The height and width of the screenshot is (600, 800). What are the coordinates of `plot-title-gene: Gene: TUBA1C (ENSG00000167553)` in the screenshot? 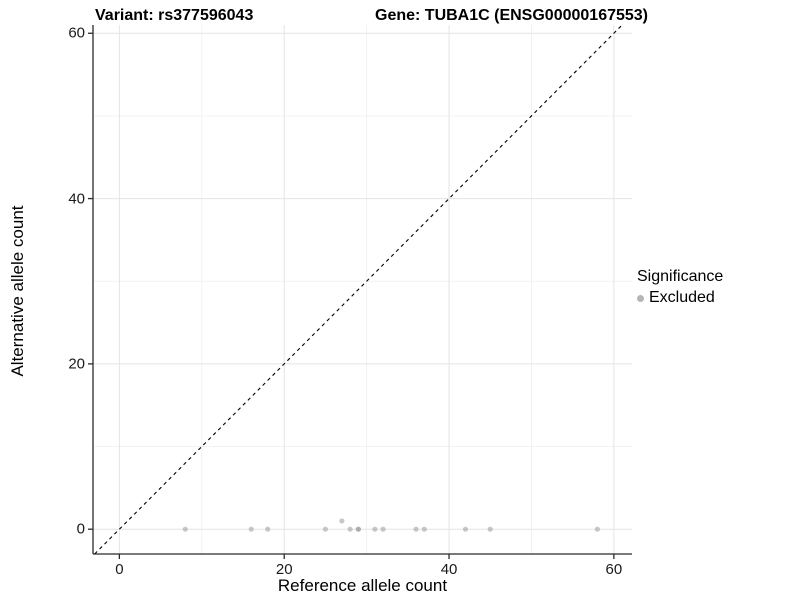 It's located at (512, 15).